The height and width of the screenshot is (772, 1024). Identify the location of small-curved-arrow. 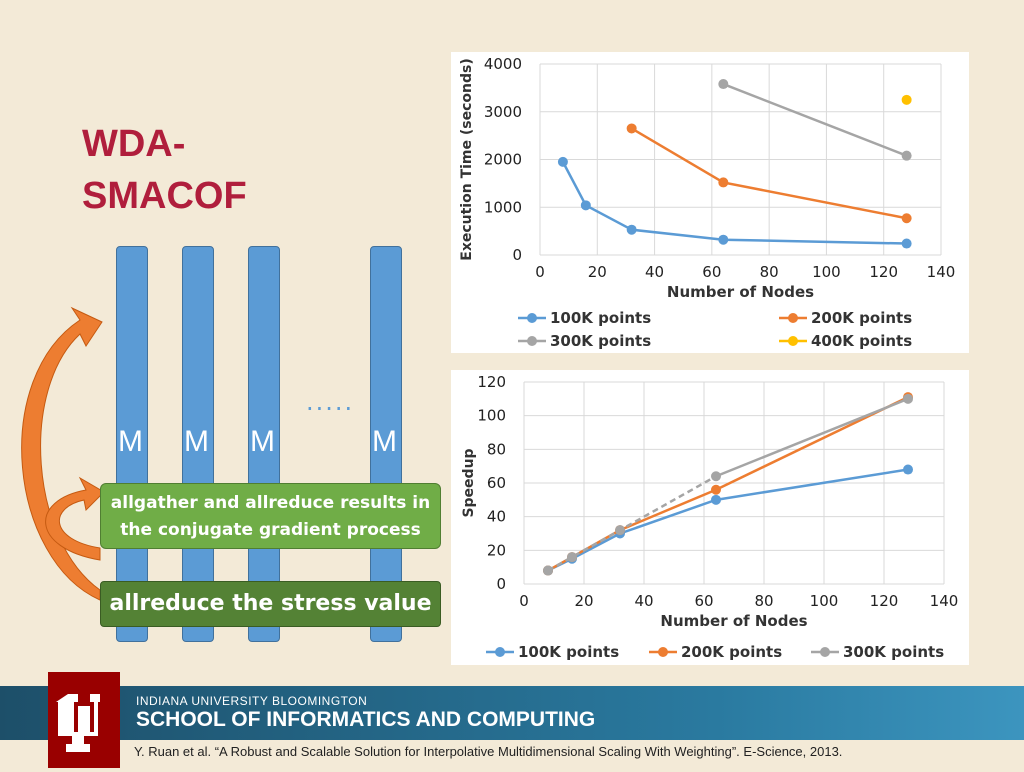
(75, 518).